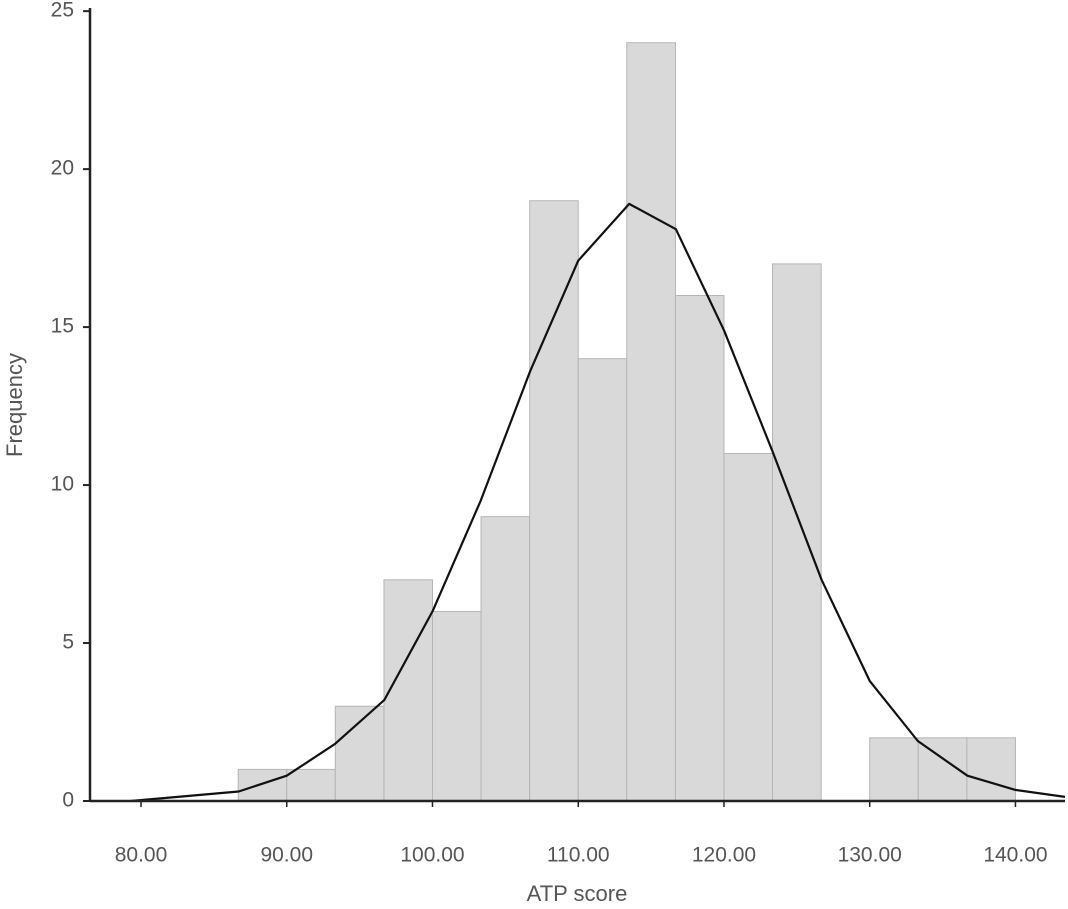  Describe the element at coordinates (14, 405) in the screenshot. I see `y-axis-title: Frequency` at that location.